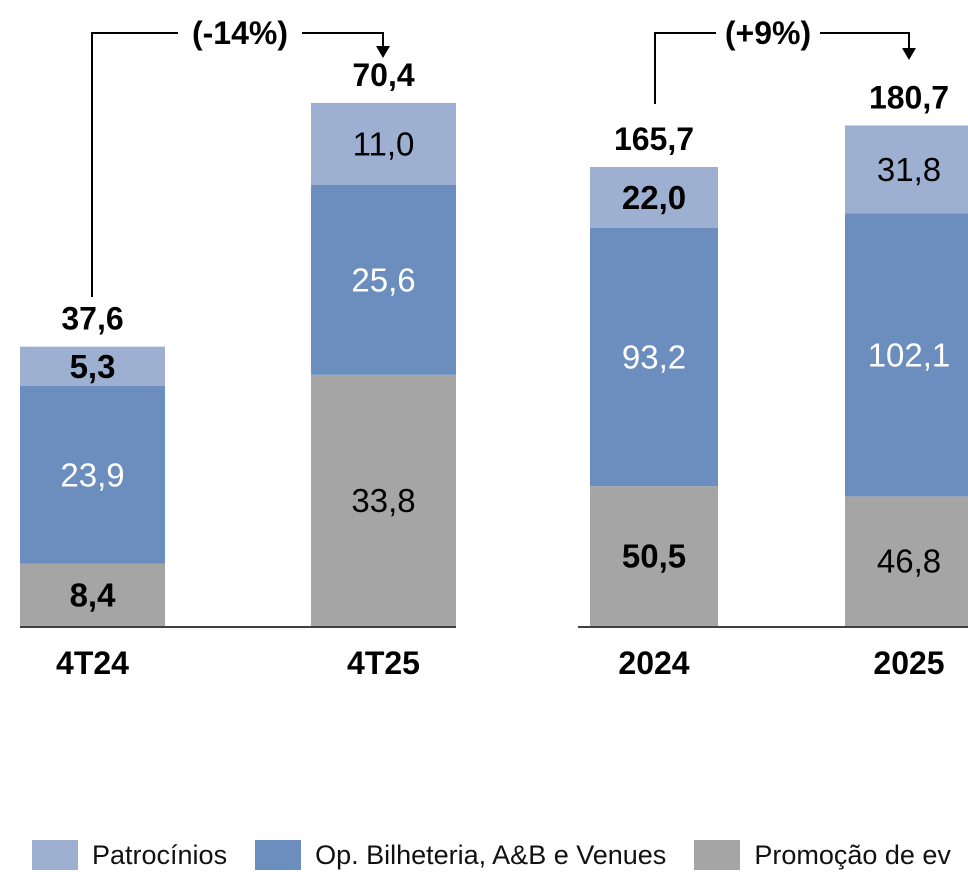 The width and height of the screenshot is (968, 872). I want to click on segment-value-label: 22,0, so click(654, 197).